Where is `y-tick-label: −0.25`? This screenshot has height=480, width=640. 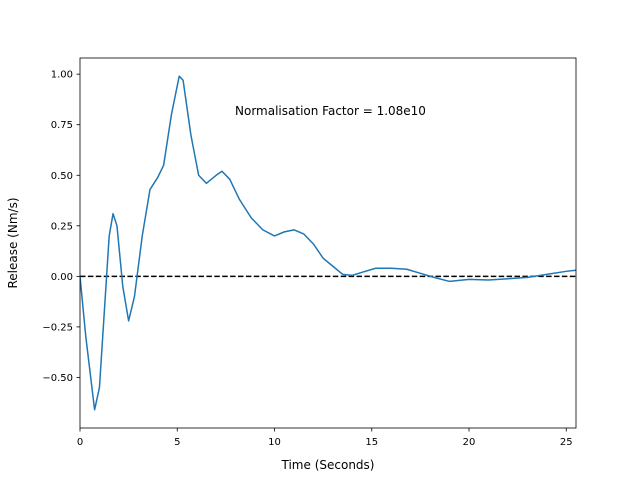 y-tick-label: −0.25 is located at coordinates (57, 327).